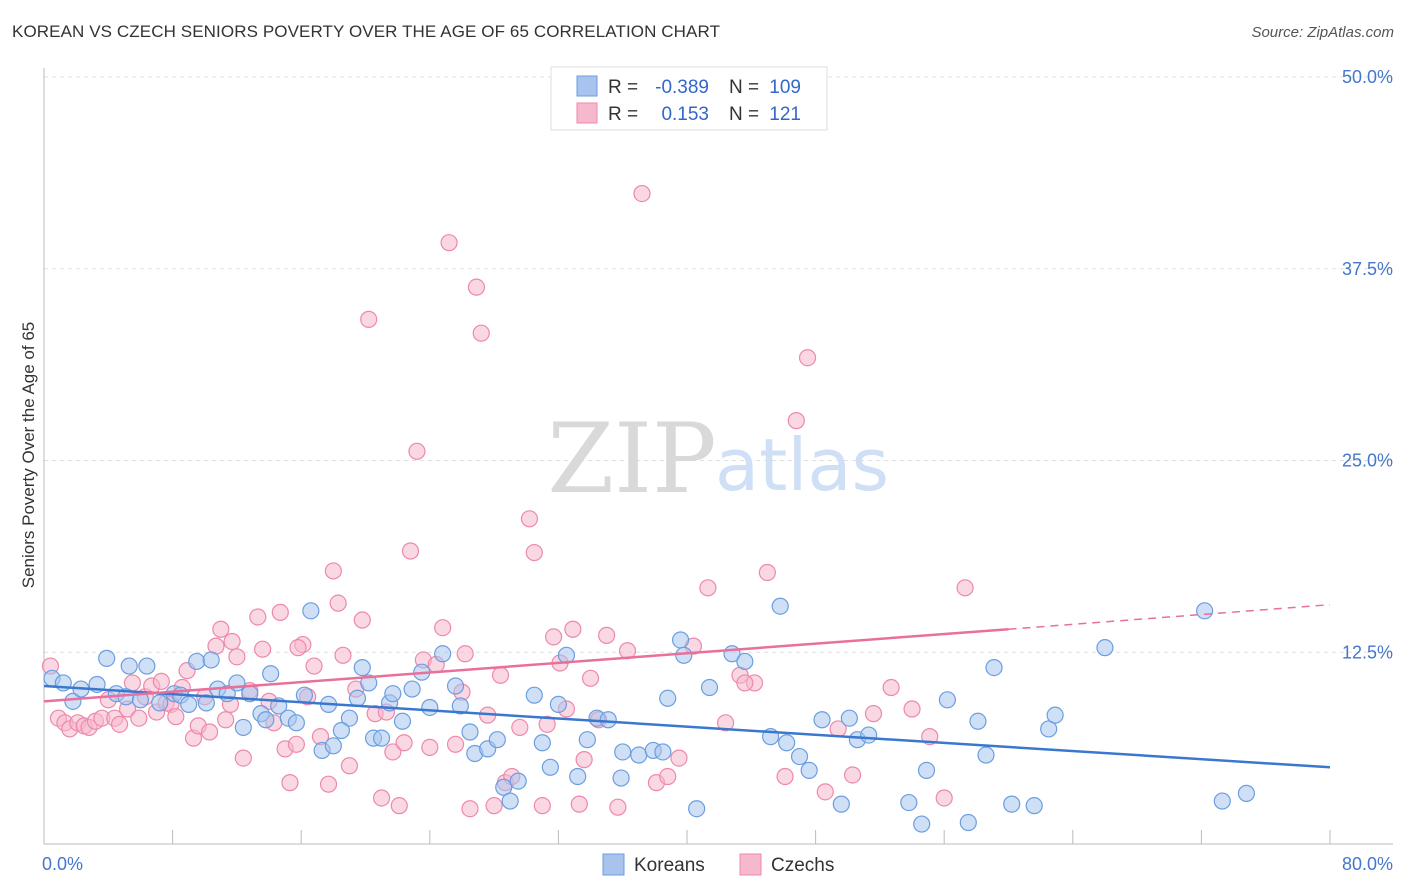 This screenshot has height=892, width=1406. What do you see at coordinates (526, 665) in the screenshot?
I see `czech-trend-line` at bounding box center [526, 665].